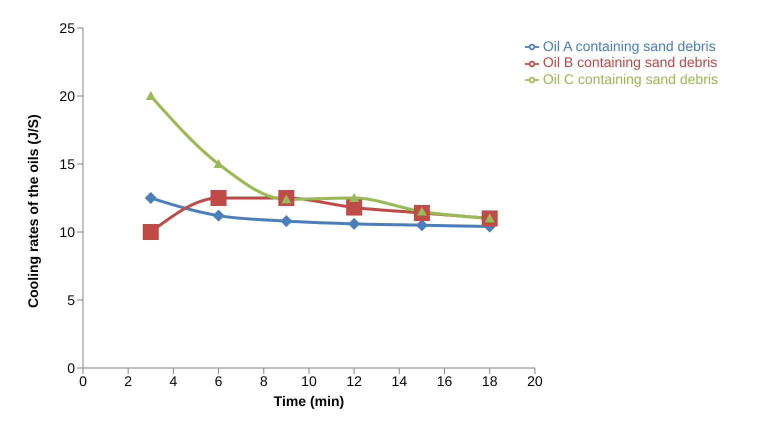 This screenshot has height=441, width=768. I want to click on legend-label: Oil B containing sand debris, so click(630, 62).